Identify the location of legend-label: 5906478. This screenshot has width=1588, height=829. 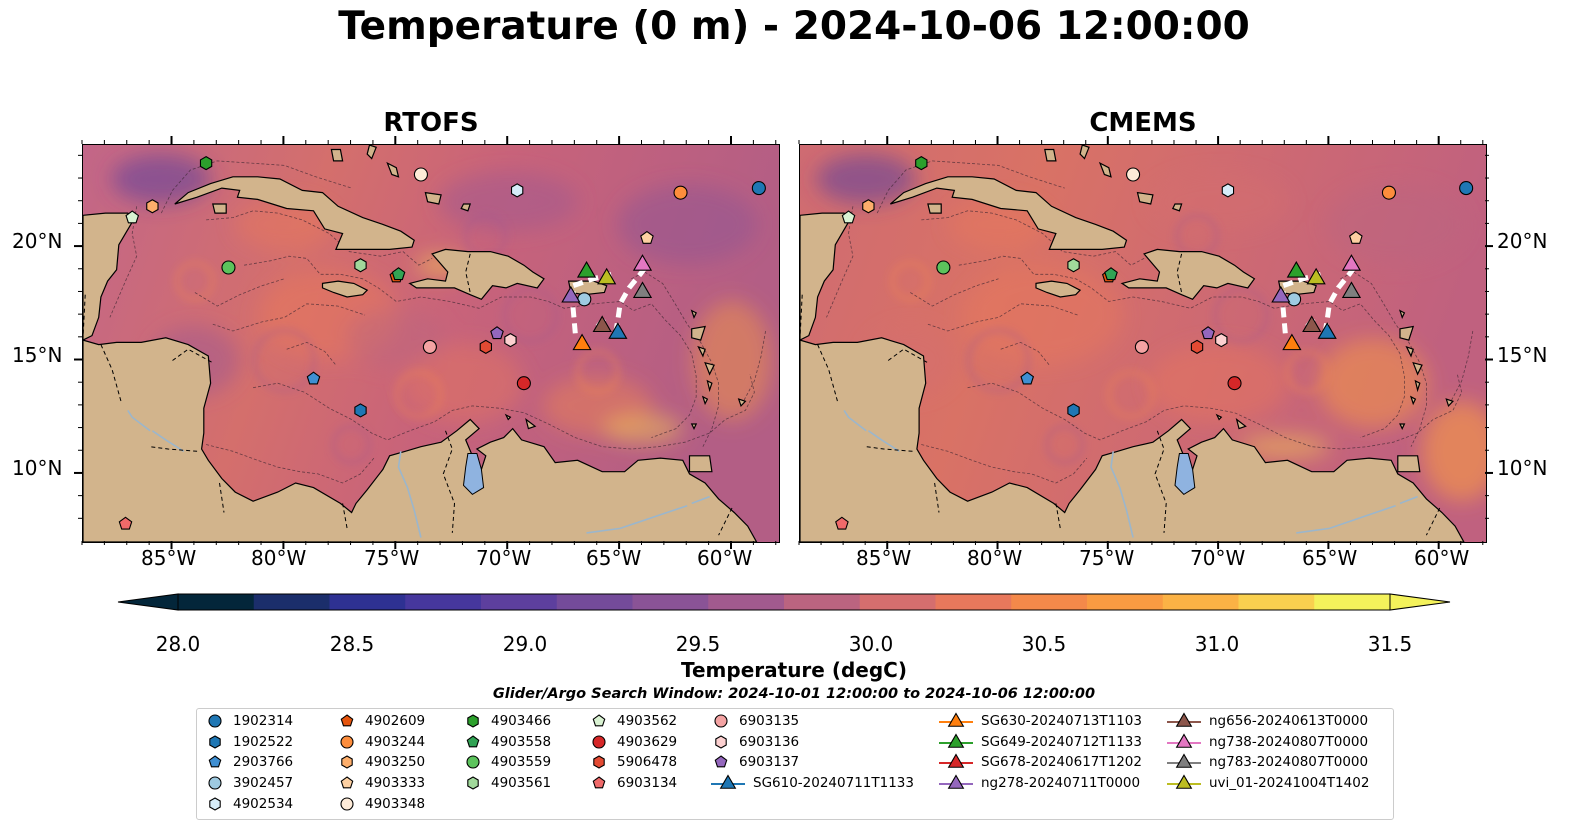
(647, 762).